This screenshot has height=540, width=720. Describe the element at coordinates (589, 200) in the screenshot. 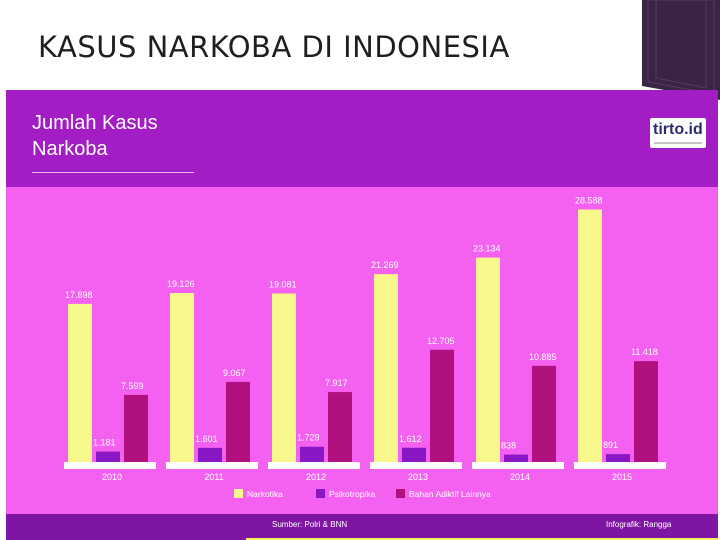

I see `data-label: 28.588` at that location.